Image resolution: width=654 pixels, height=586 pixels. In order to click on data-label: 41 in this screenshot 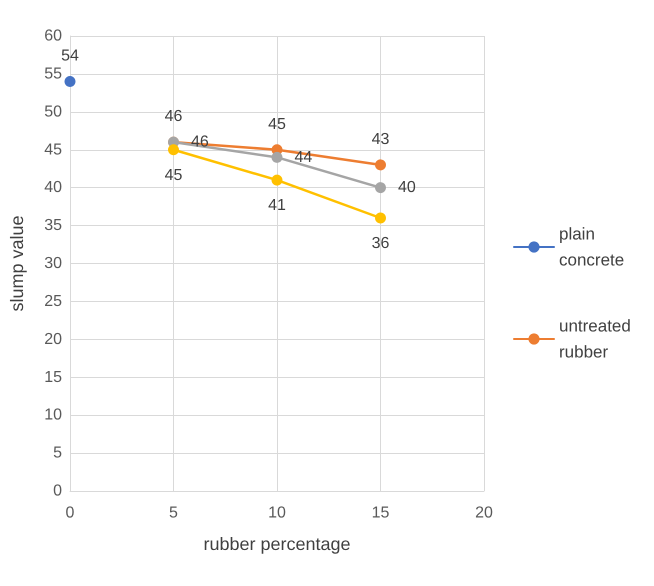, I will do `click(277, 205)`.